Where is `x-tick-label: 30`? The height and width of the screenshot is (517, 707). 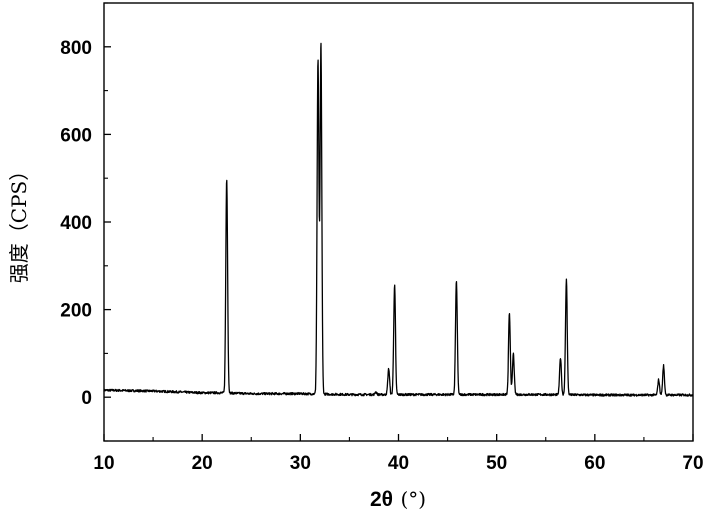 x-tick-label: 30 is located at coordinates (300, 463).